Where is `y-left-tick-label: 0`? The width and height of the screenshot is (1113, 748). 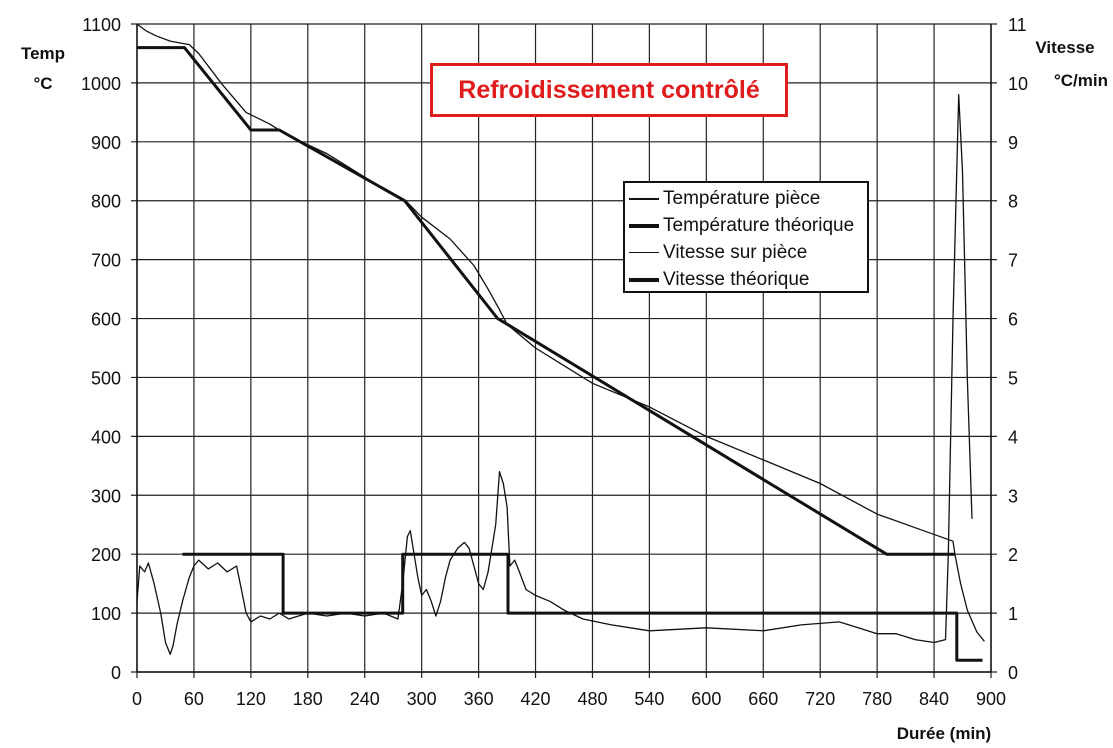
y-left-tick-label: 0 is located at coordinates (116, 673).